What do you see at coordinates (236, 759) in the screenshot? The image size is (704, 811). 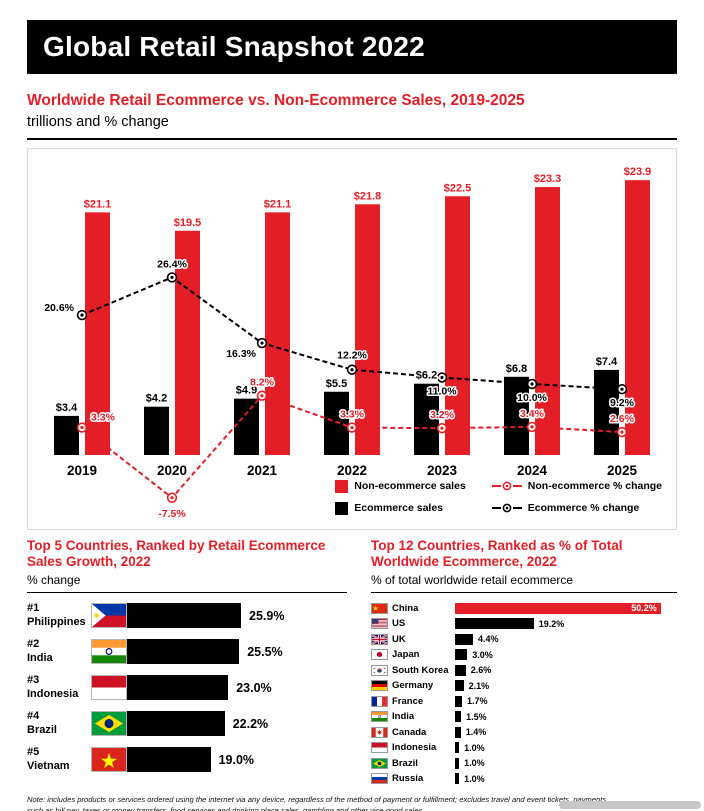 I see `growth-value: 19.0%` at bounding box center [236, 759].